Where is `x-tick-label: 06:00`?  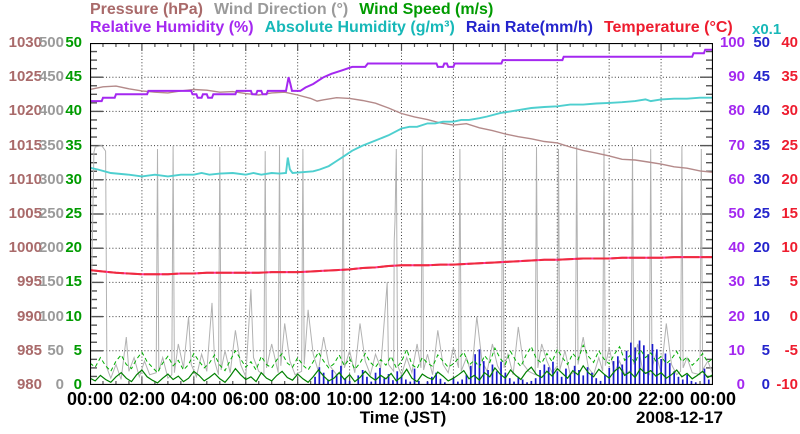
x-tick-label: 06:00 is located at coordinates (245, 399).